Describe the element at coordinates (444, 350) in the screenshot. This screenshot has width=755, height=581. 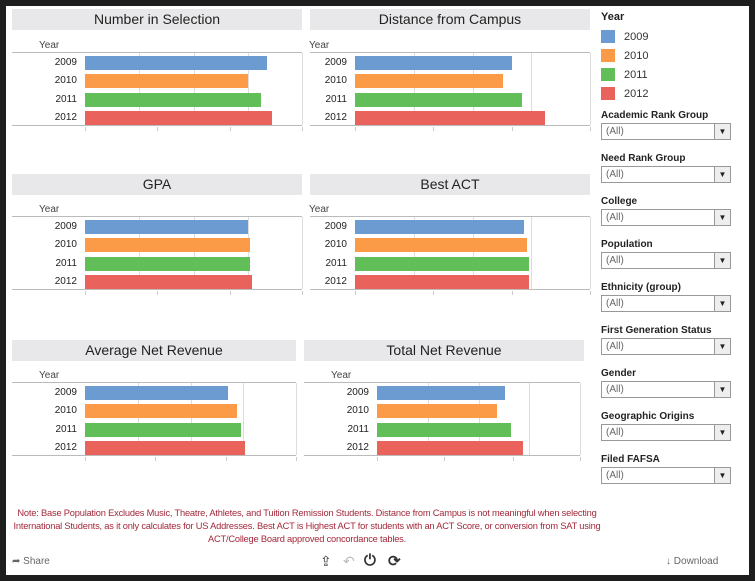
I see `chart-title: Total Net Revenue` at that location.